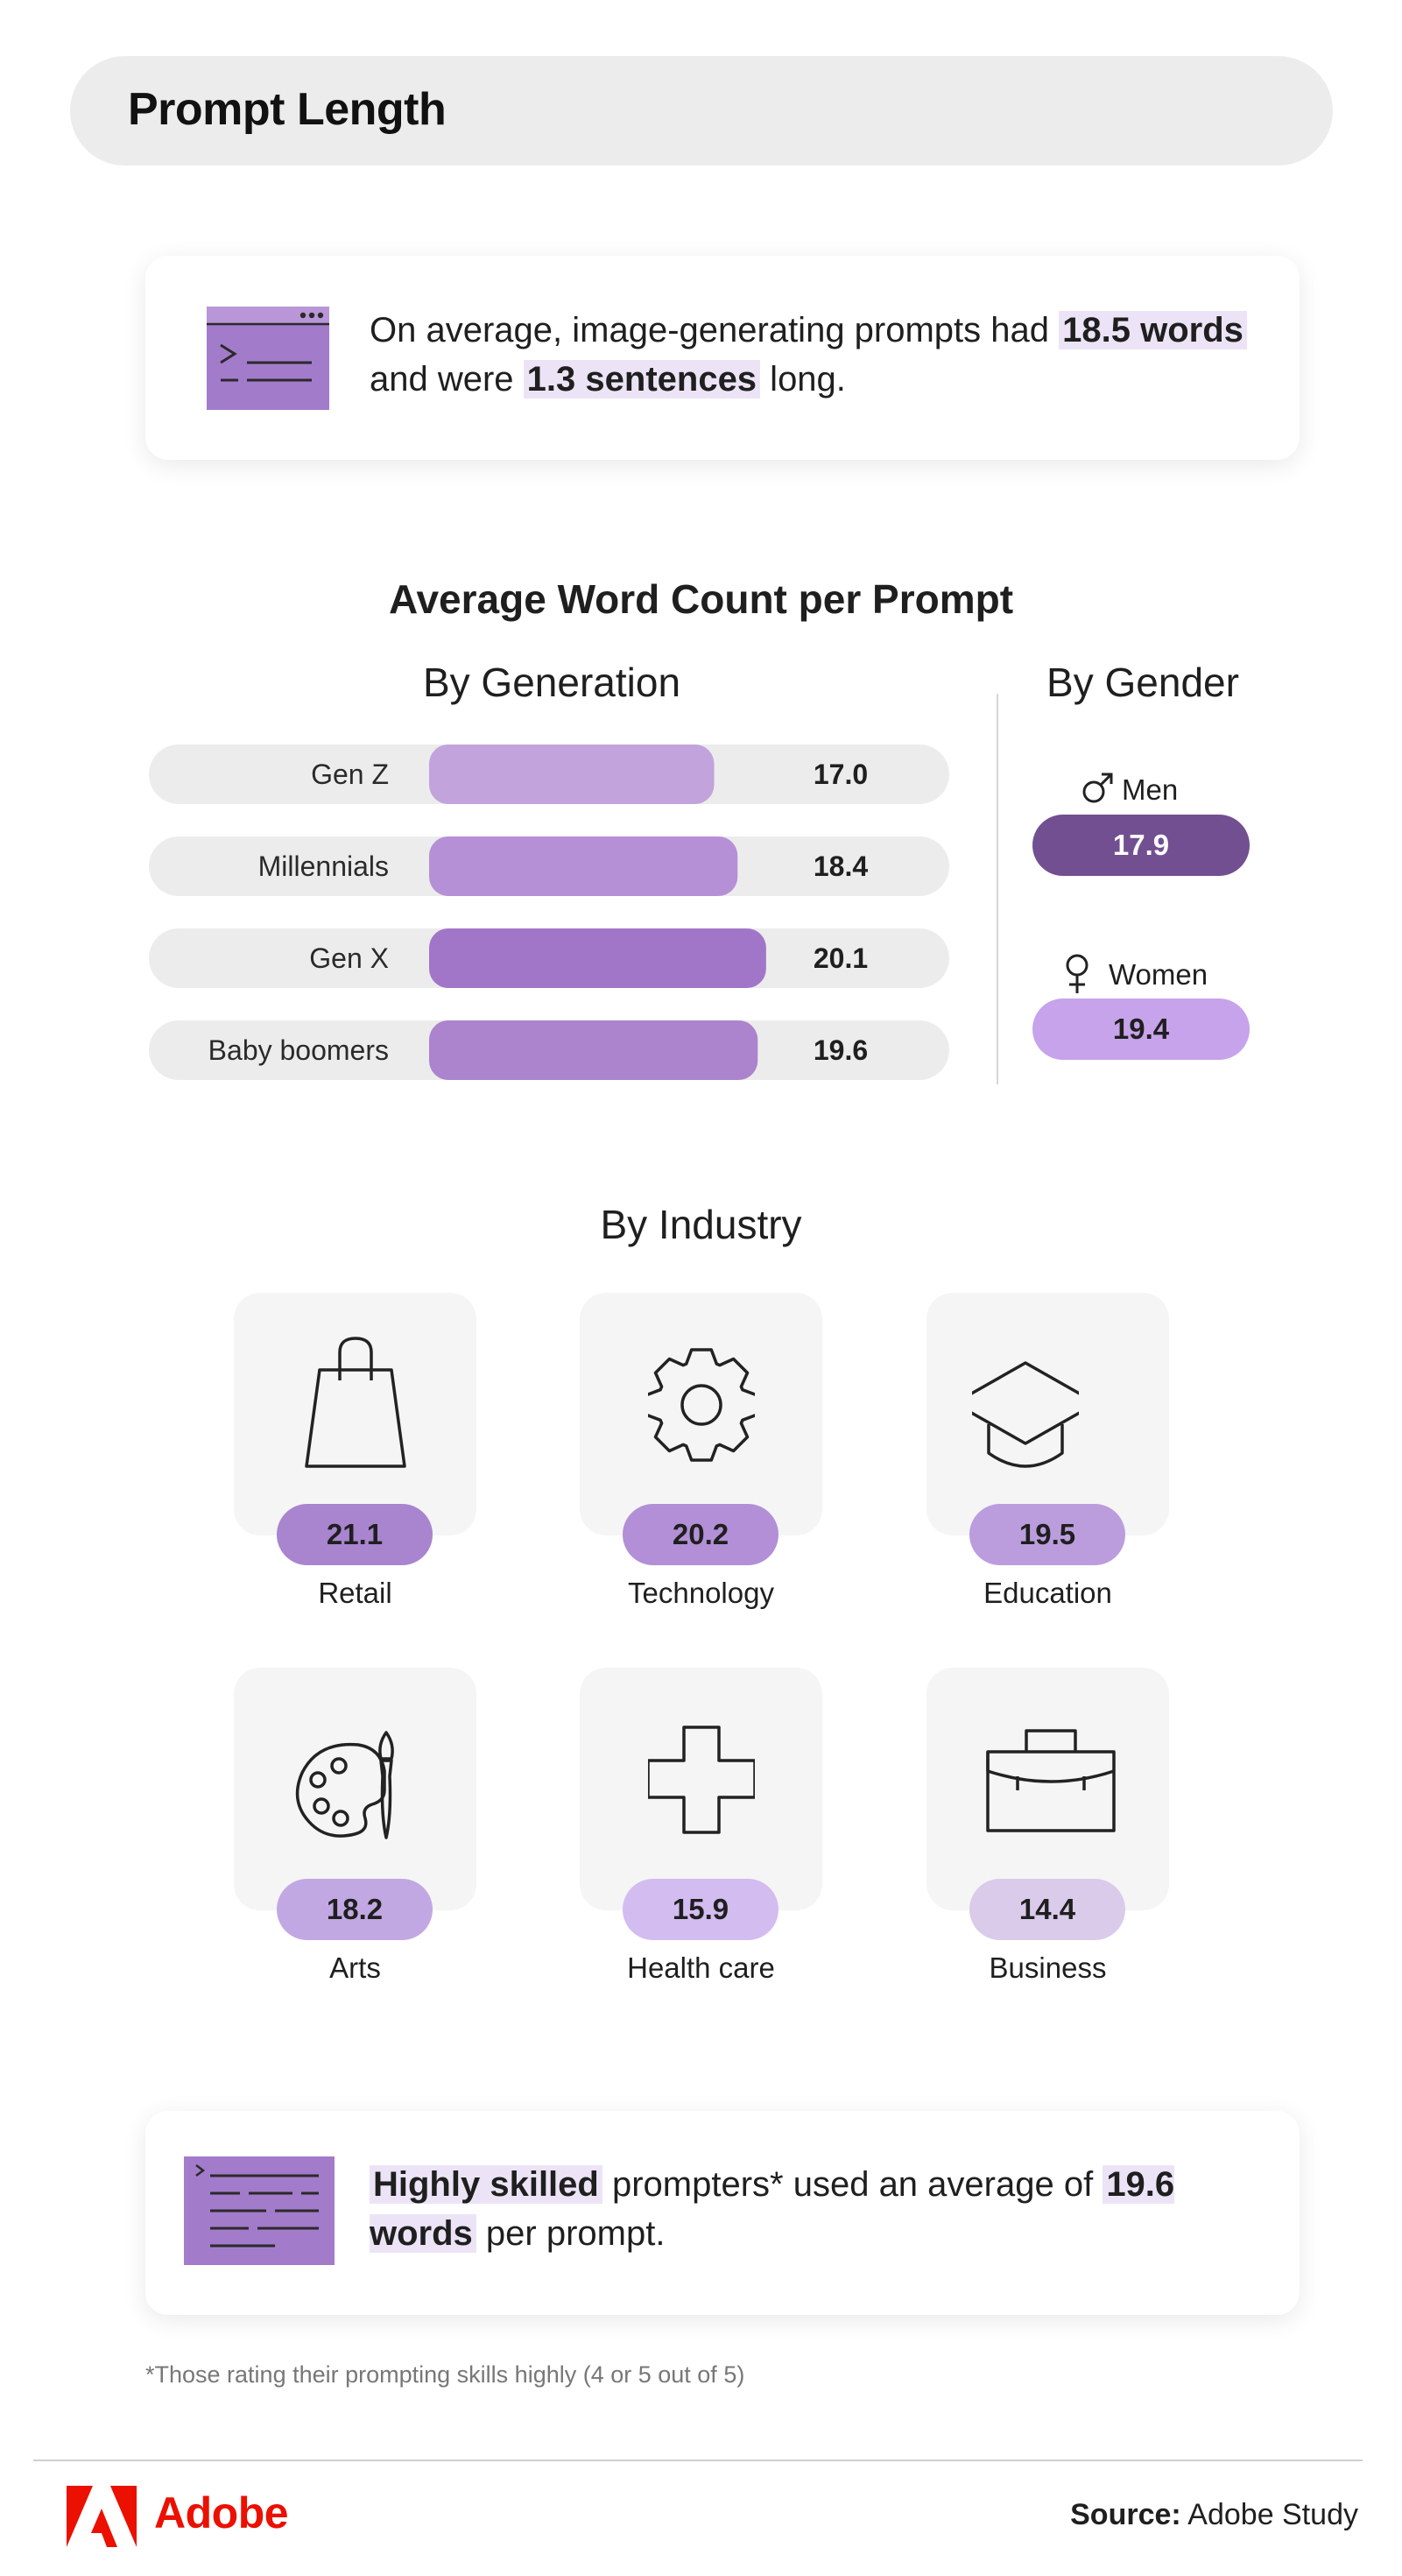 This screenshot has width=1402, height=2576. I want to click on summary-words-highlight: 18.5 words, so click(1153, 330).